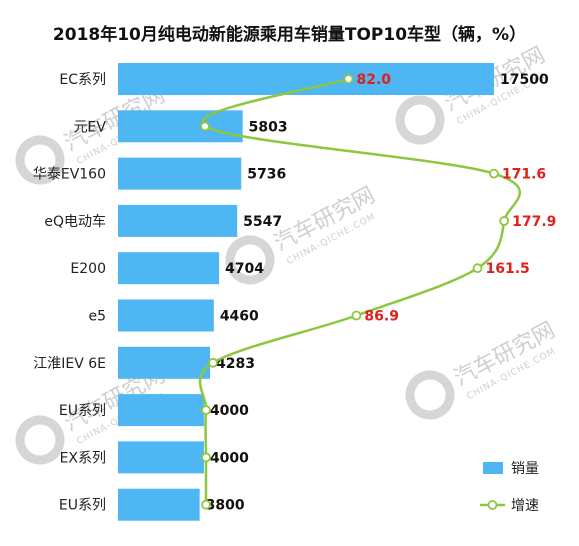  What do you see at coordinates (90, 127) in the screenshot?
I see `category-label: 元EV` at bounding box center [90, 127].